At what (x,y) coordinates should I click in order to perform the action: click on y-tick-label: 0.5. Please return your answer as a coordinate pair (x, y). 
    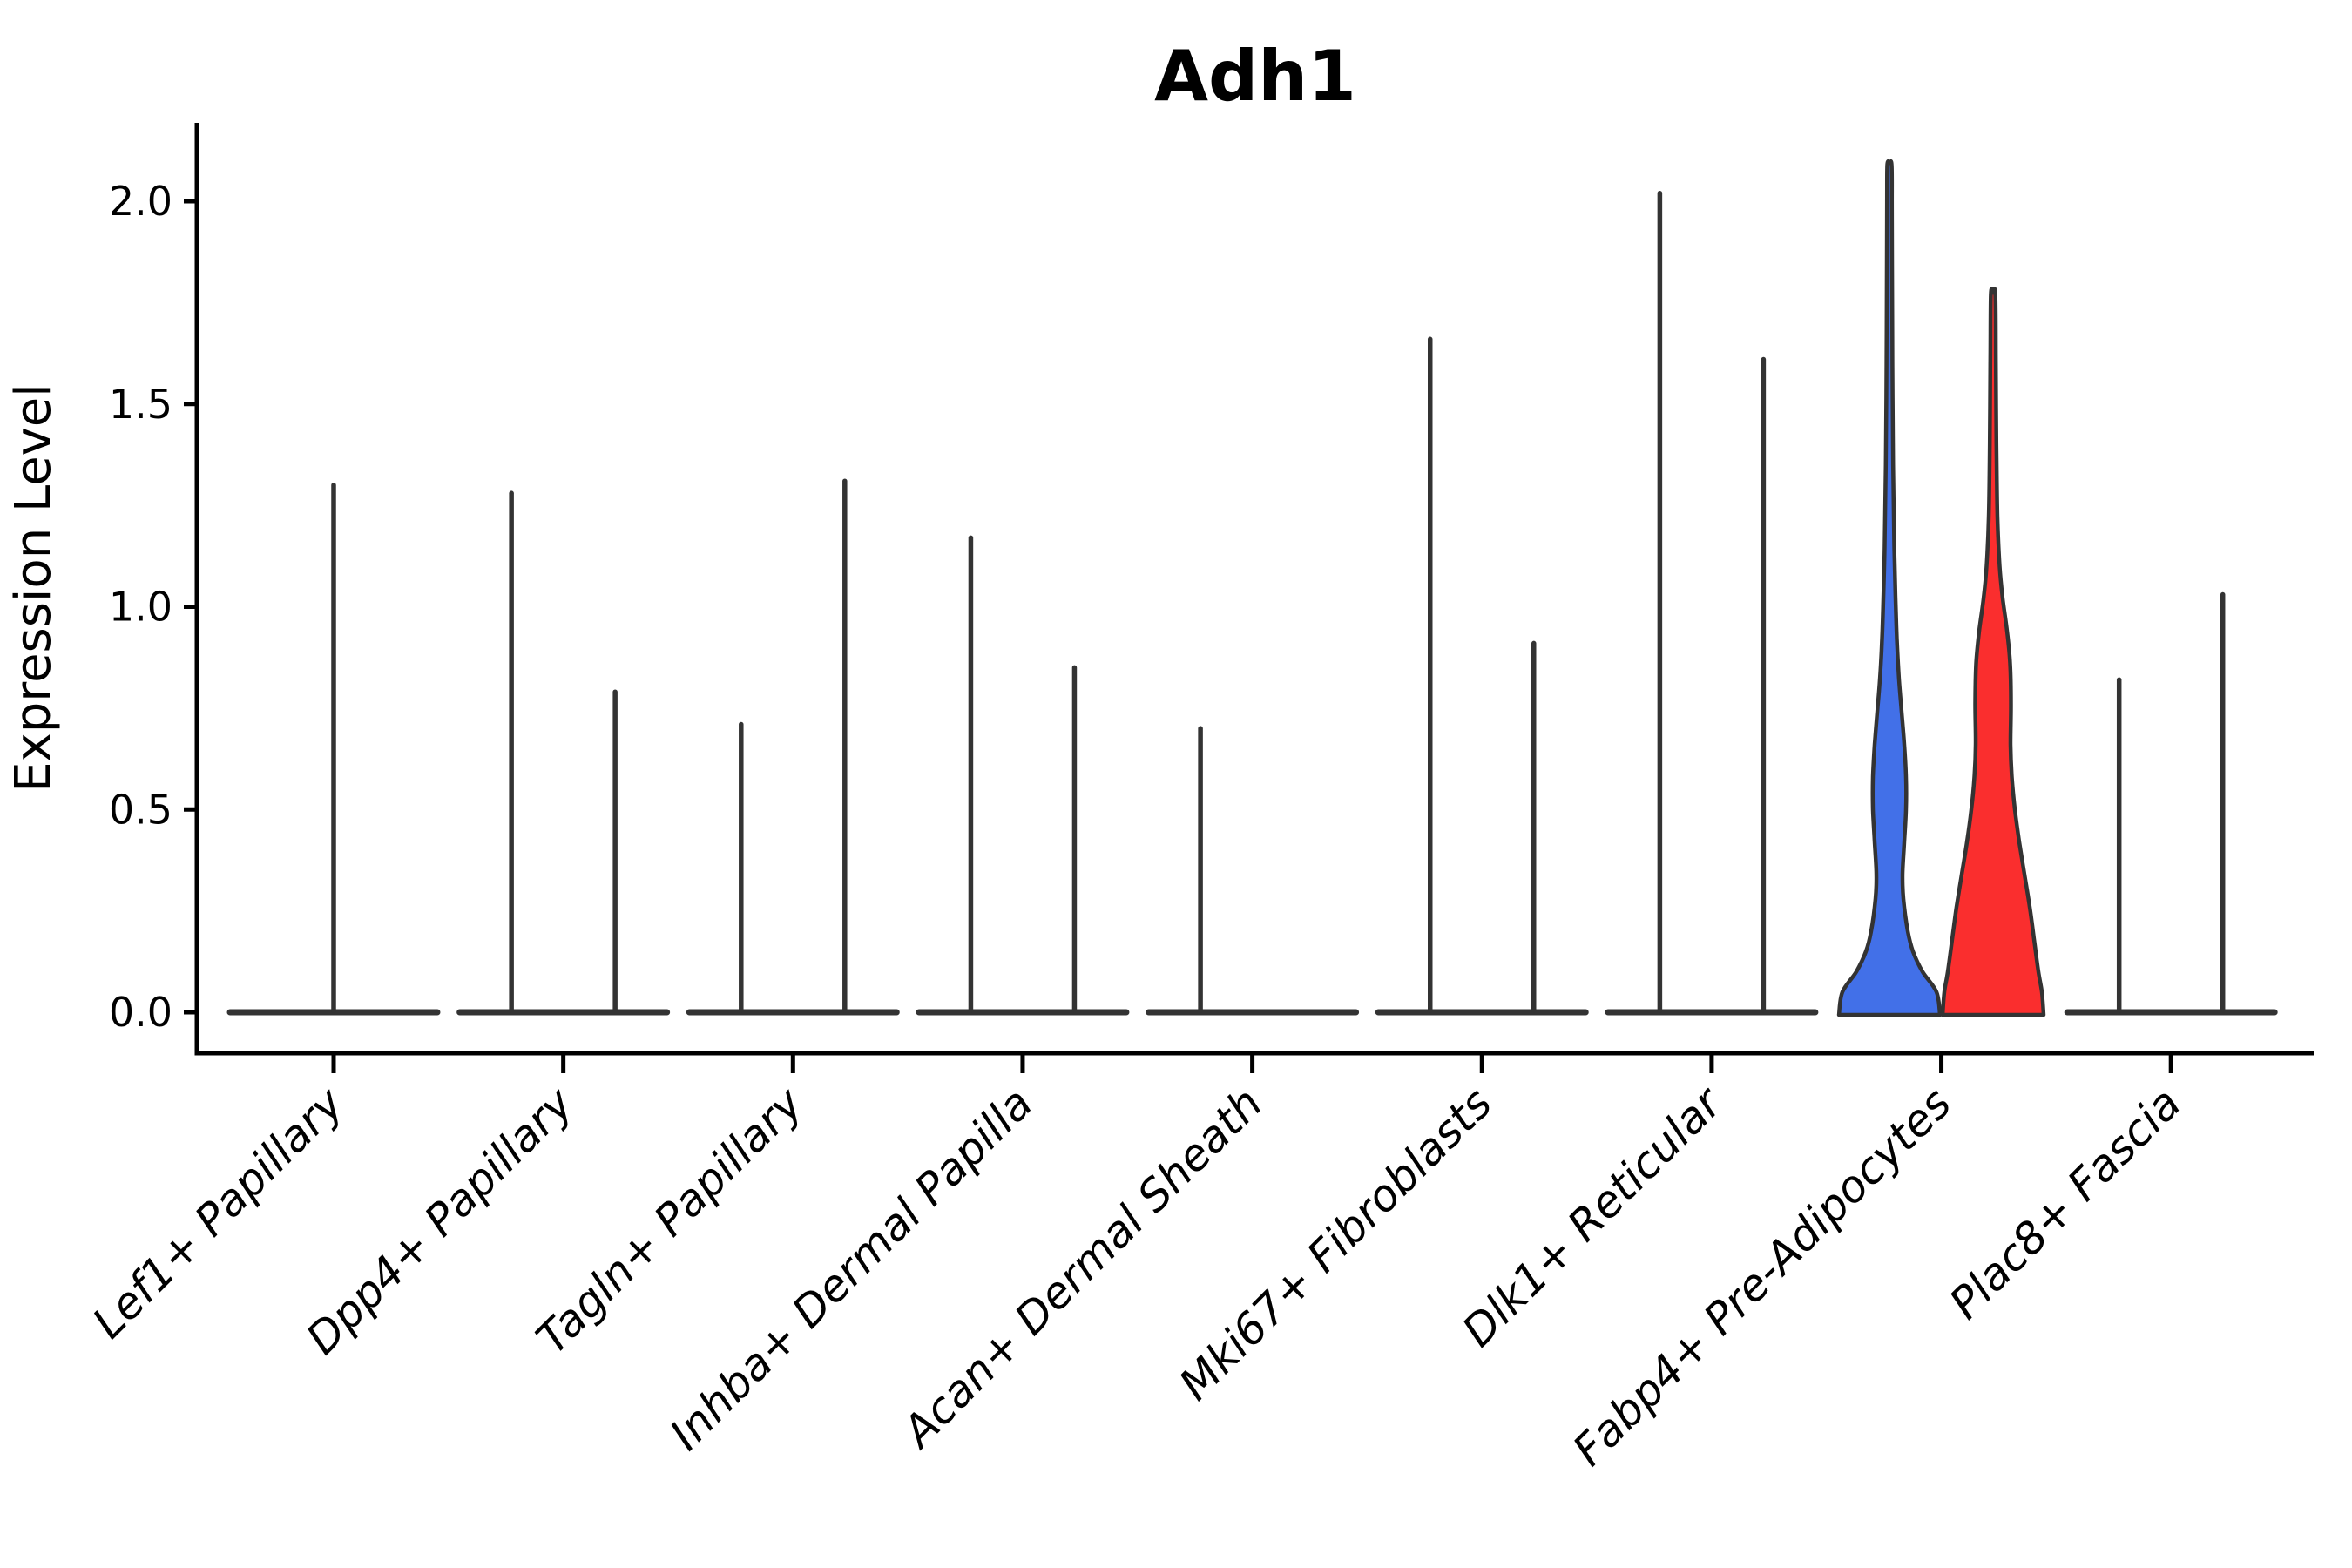
    Looking at the image, I should click on (140, 810).